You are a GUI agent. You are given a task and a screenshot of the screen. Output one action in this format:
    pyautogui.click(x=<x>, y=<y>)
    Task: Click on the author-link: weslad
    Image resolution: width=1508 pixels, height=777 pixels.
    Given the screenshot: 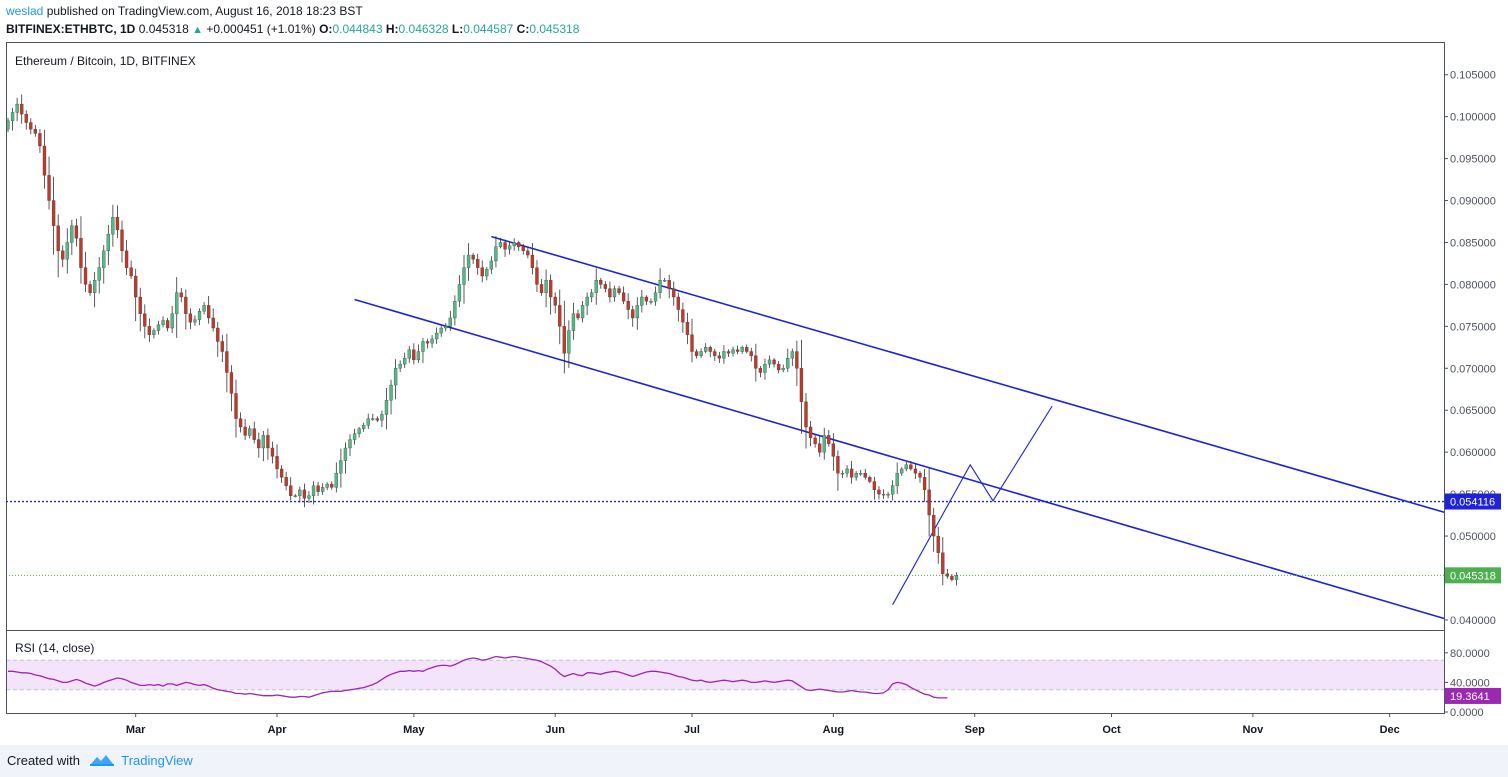 What is the action you would take?
    pyautogui.click(x=25, y=11)
    